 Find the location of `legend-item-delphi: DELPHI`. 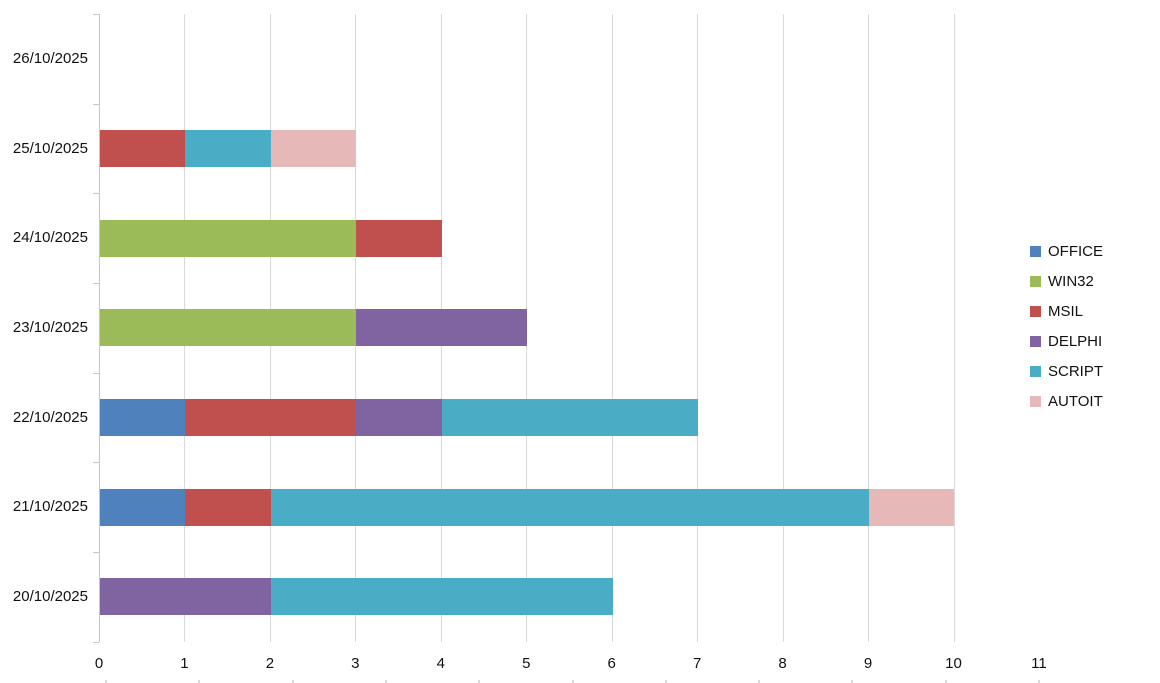

legend-item-delphi: DELPHI is located at coordinates (1066, 341).